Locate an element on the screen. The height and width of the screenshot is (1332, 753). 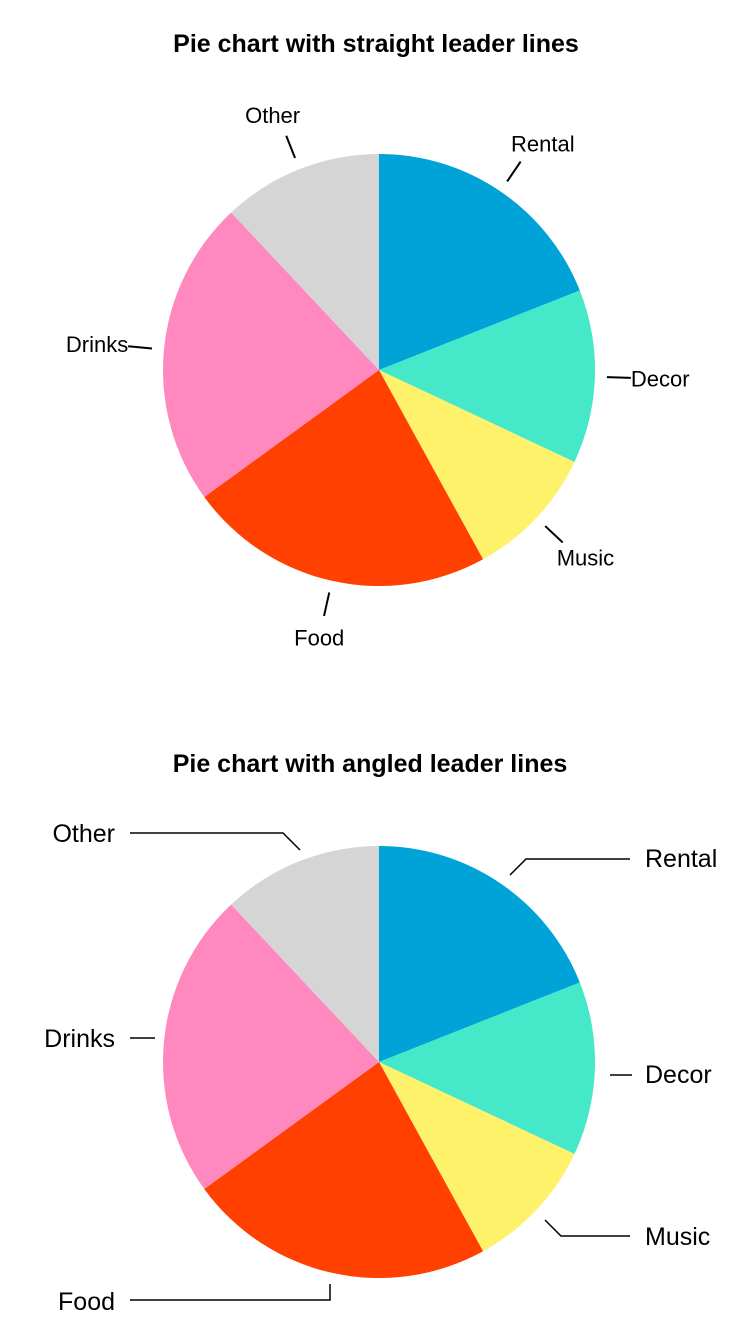
leader-line-decor is located at coordinates (618, 377).